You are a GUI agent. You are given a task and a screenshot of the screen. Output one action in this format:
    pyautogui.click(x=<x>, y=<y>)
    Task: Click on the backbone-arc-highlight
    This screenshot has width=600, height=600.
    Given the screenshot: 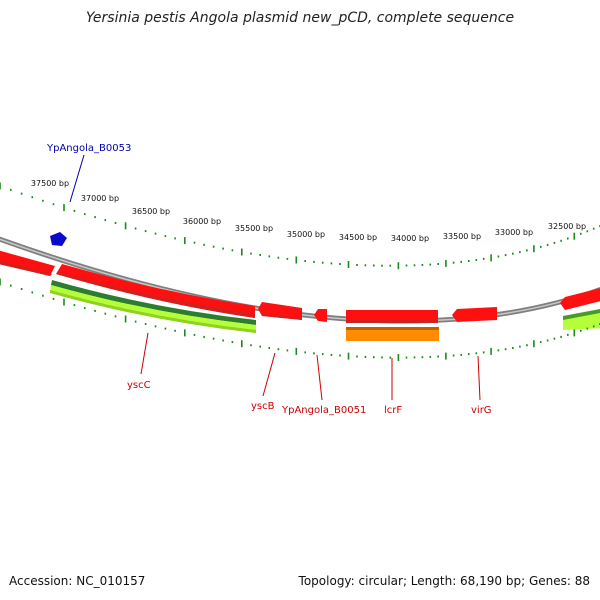 What is the action you would take?
    pyautogui.click(x=300, y=280)
    